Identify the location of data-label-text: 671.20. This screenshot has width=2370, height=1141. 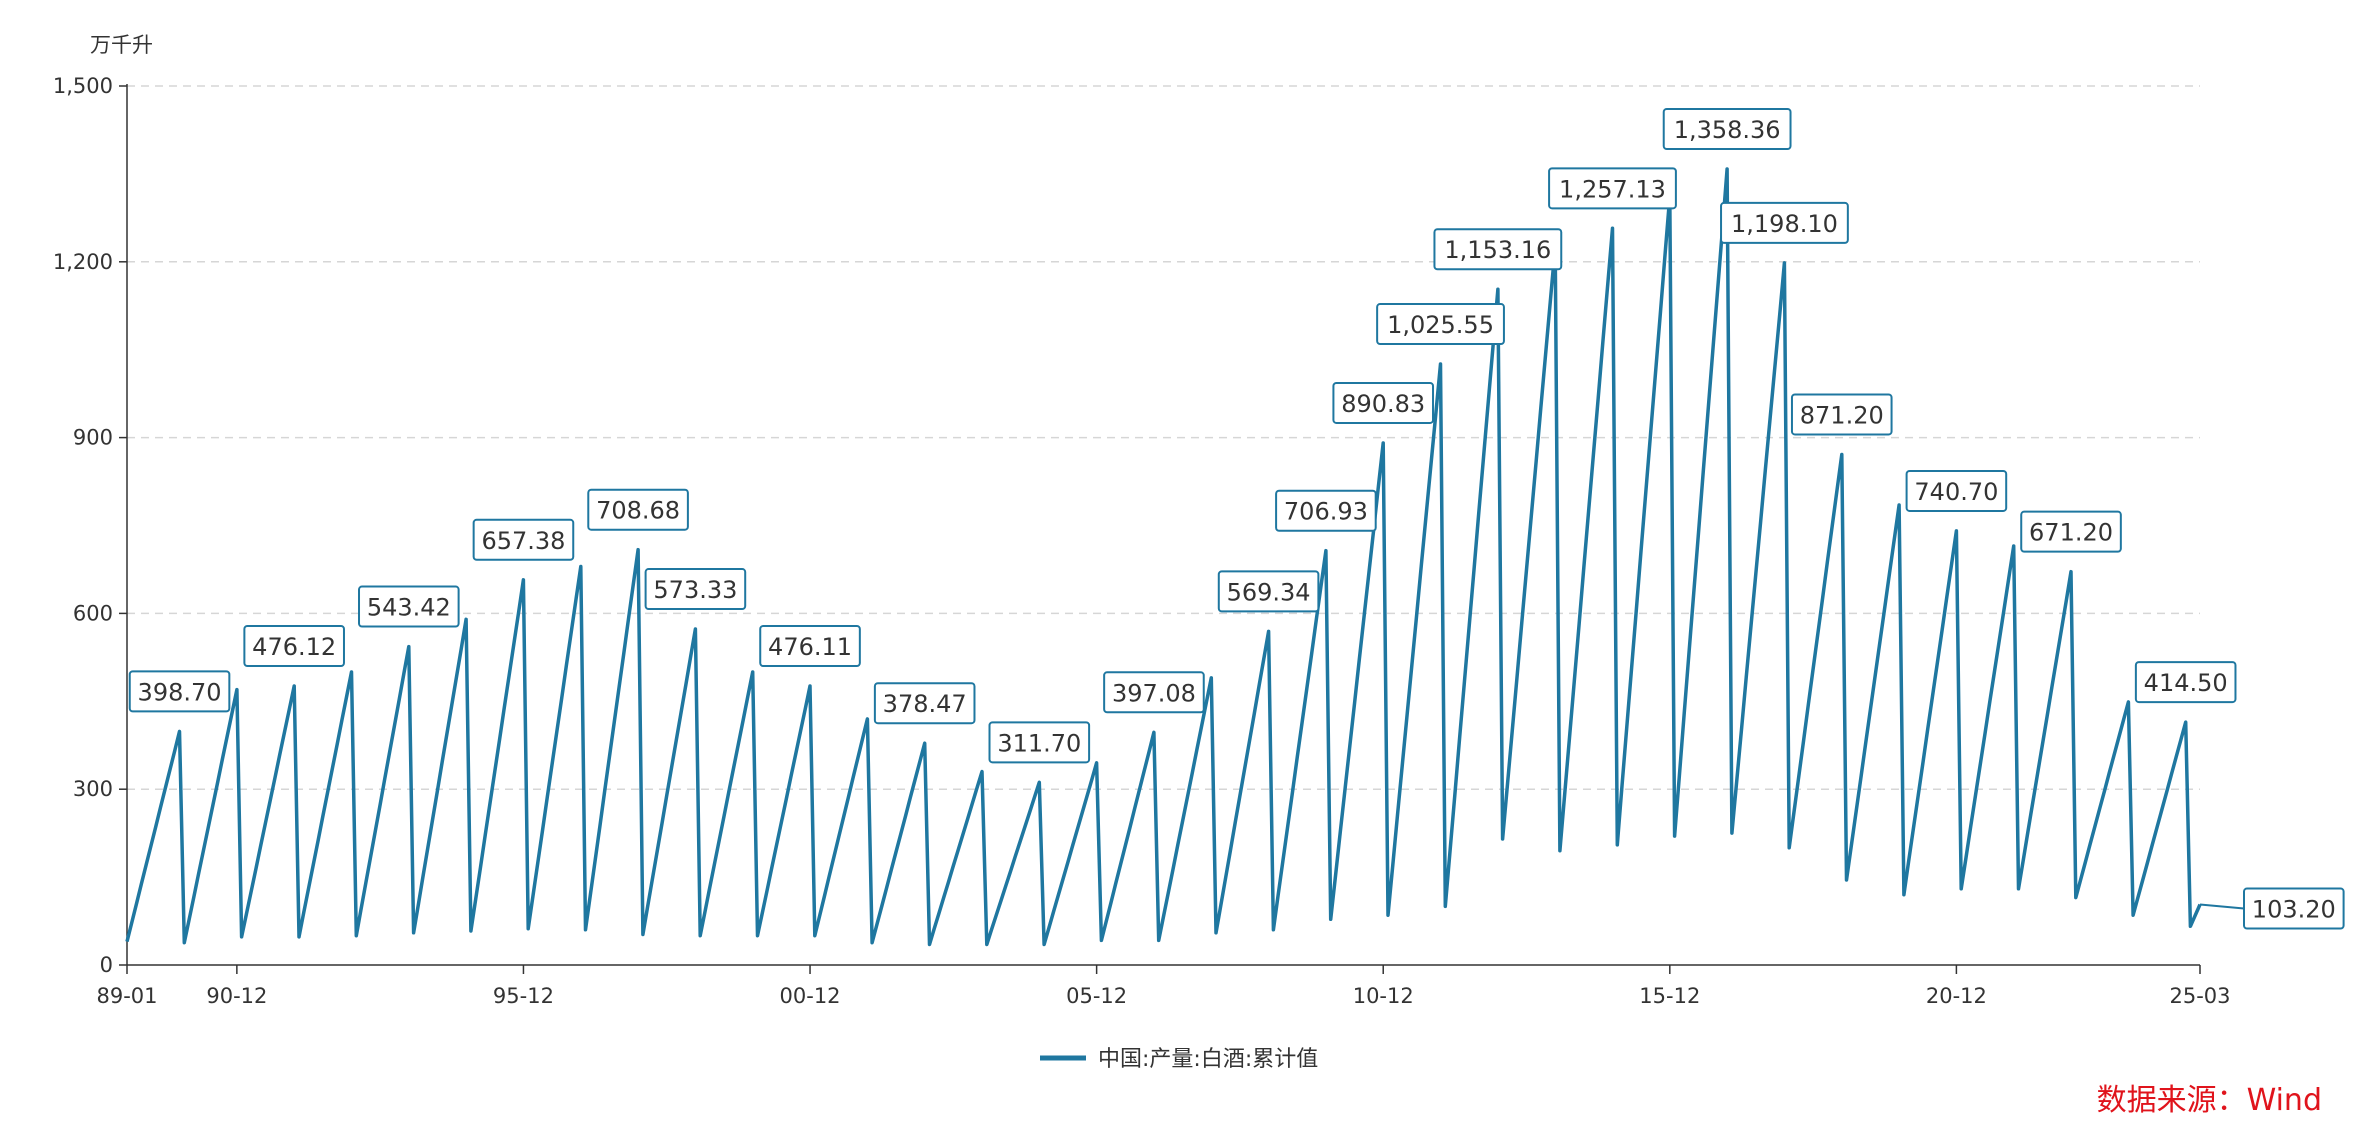
(2071, 533).